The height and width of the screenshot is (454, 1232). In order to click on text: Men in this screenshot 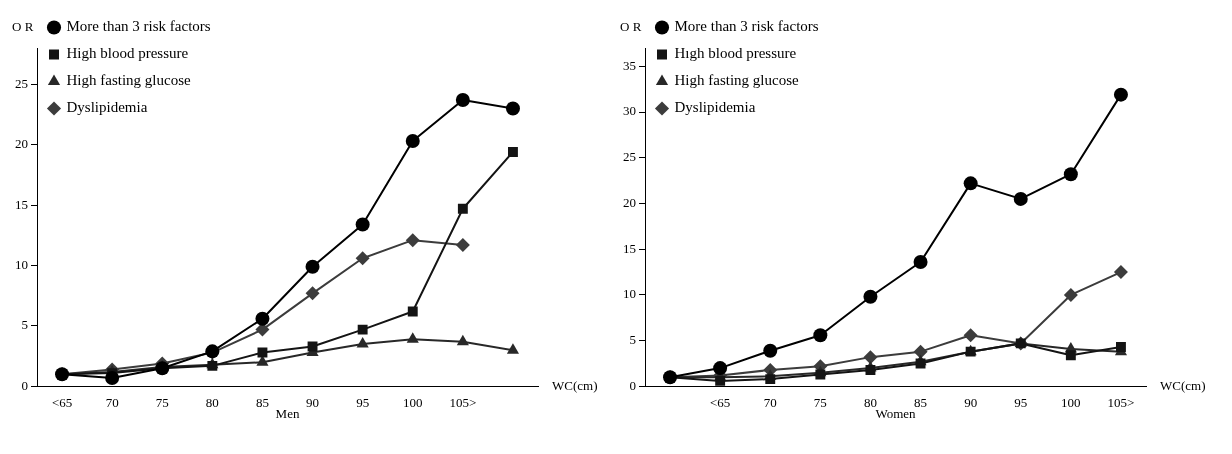, I will do `click(287, 414)`.